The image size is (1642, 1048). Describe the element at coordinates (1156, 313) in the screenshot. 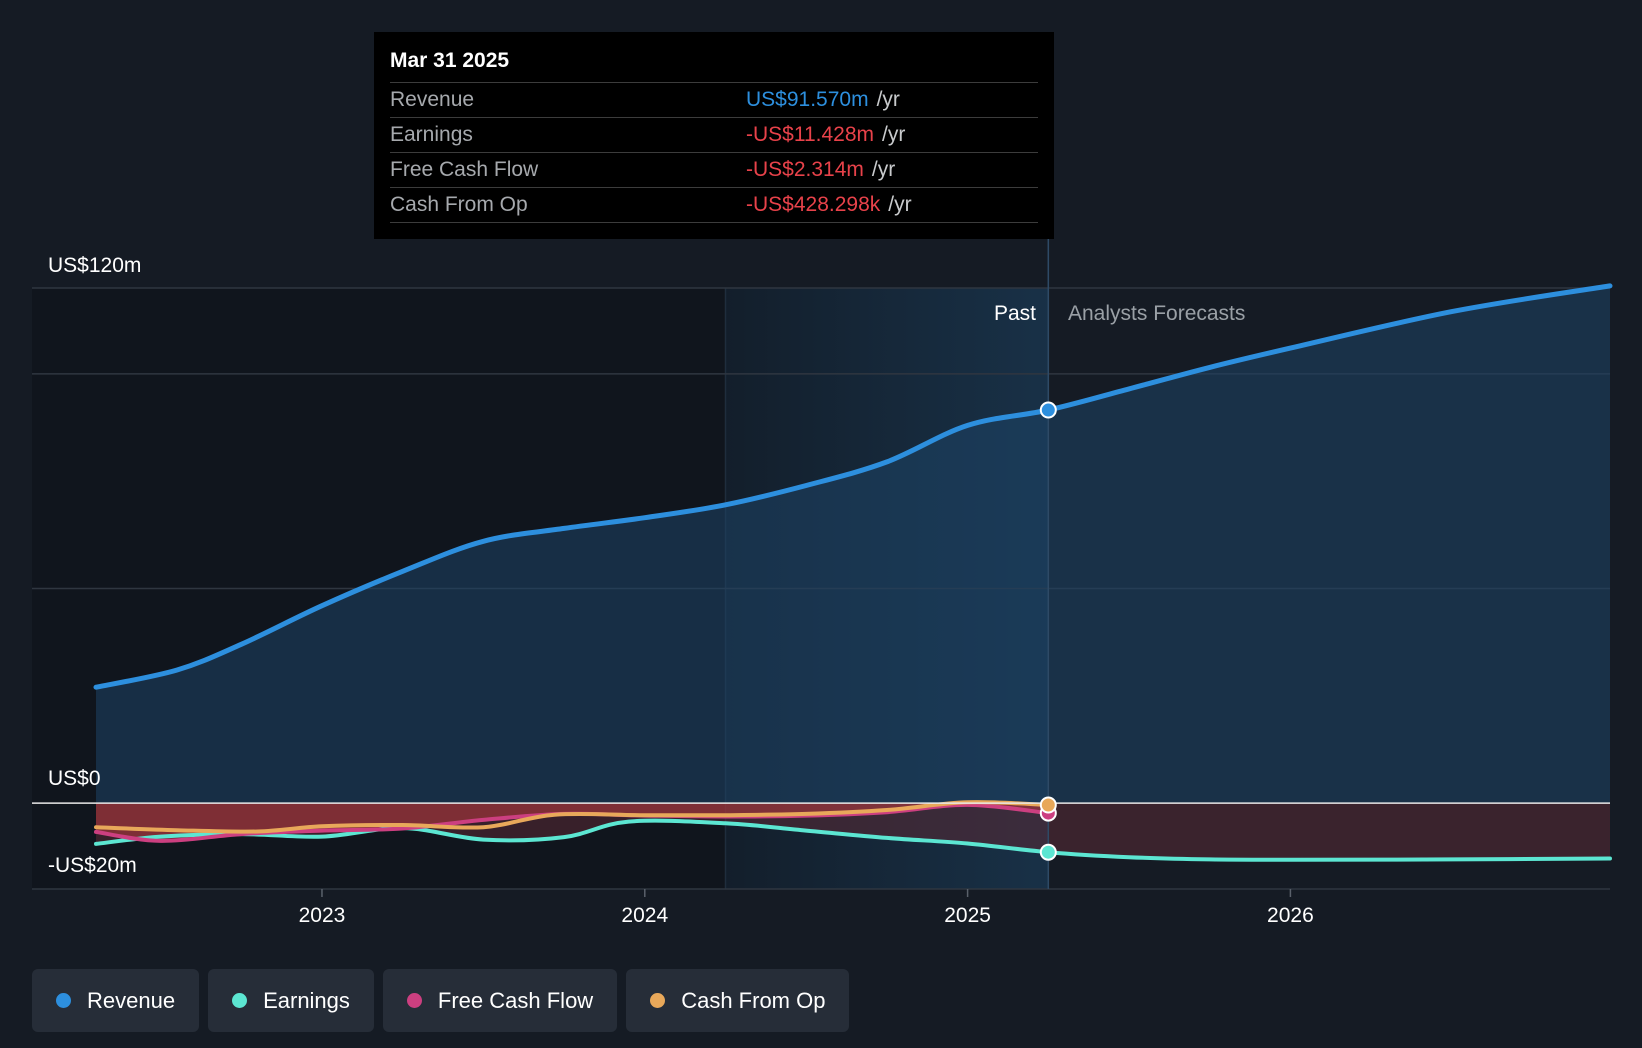

I see `forecast-label: Analysts Forecasts` at that location.